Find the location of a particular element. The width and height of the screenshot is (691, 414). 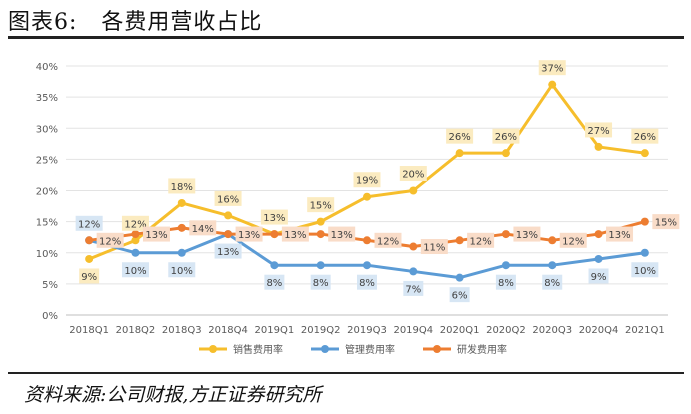

x-tick-label: 2019Q1 is located at coordinates (275, 330).